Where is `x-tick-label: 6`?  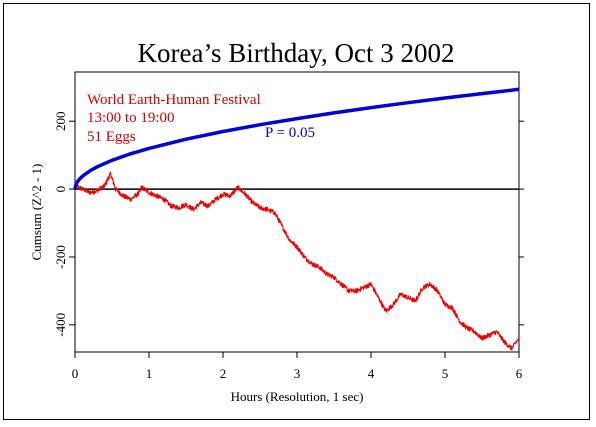 x-tick-label: 6 is located at coordinates (519, 373).